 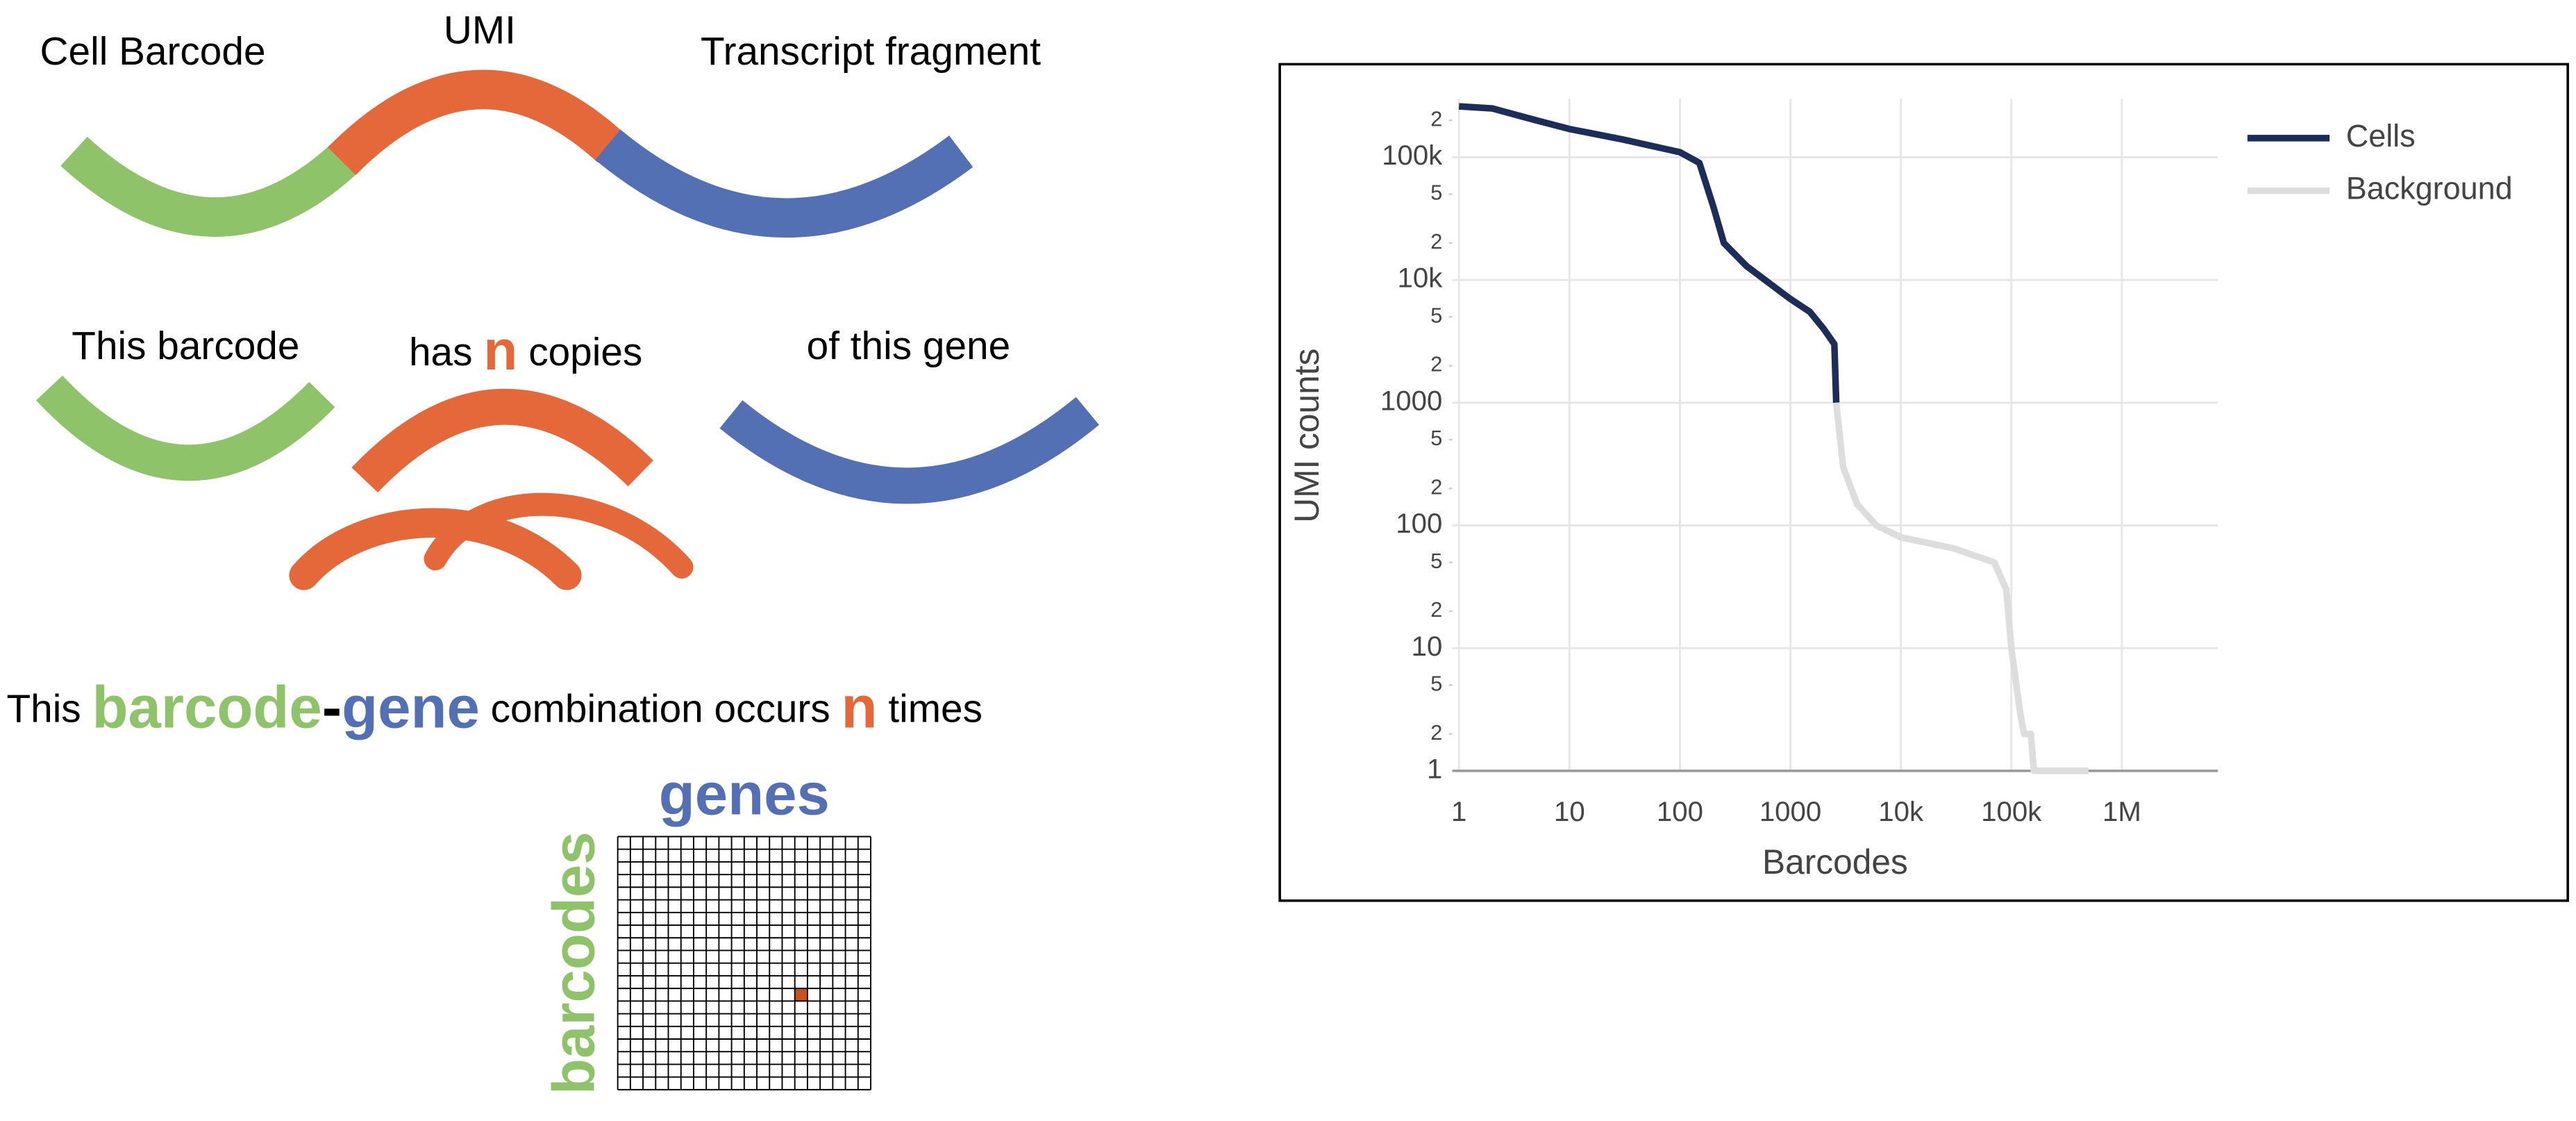 I want to click on x-tick-label: 10k, so click(x=1901, y=811).